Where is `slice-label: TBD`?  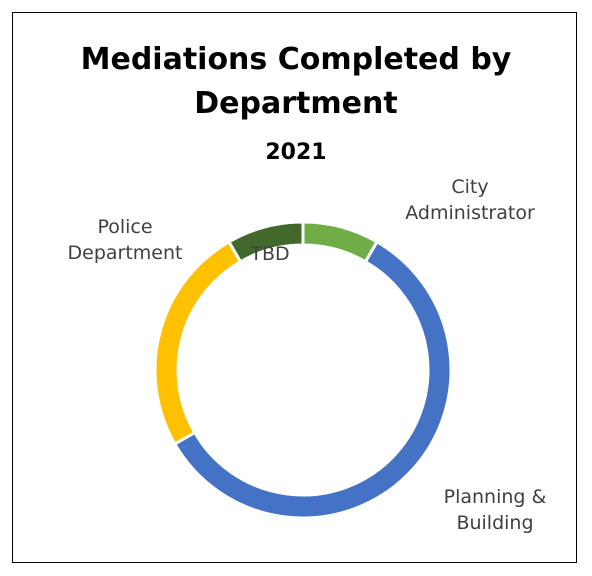
slice-label: TBD is located at coordinates (270, 254).